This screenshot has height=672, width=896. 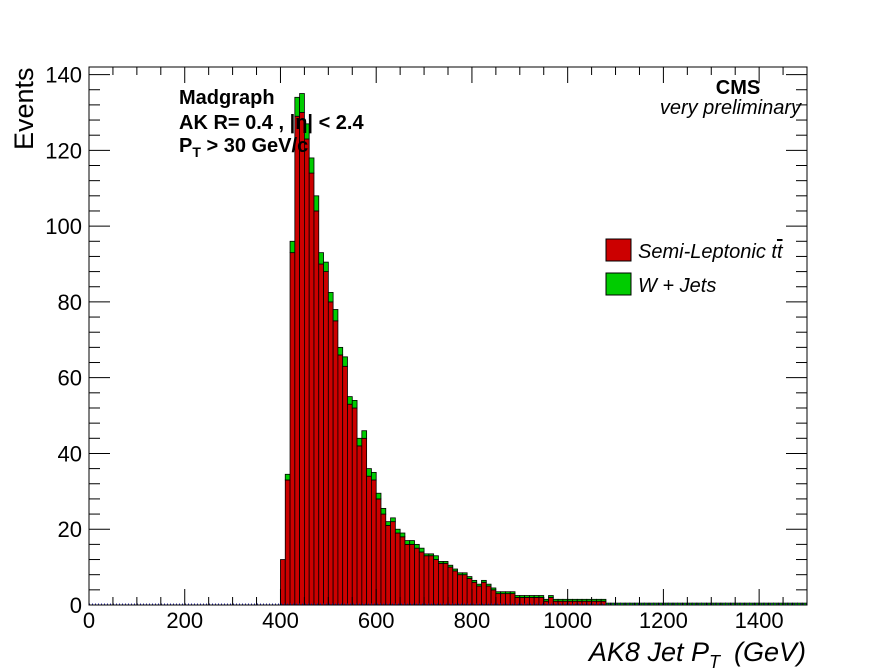 I want to click on x-tick-label-200: 200, so click(x=184, y=620).